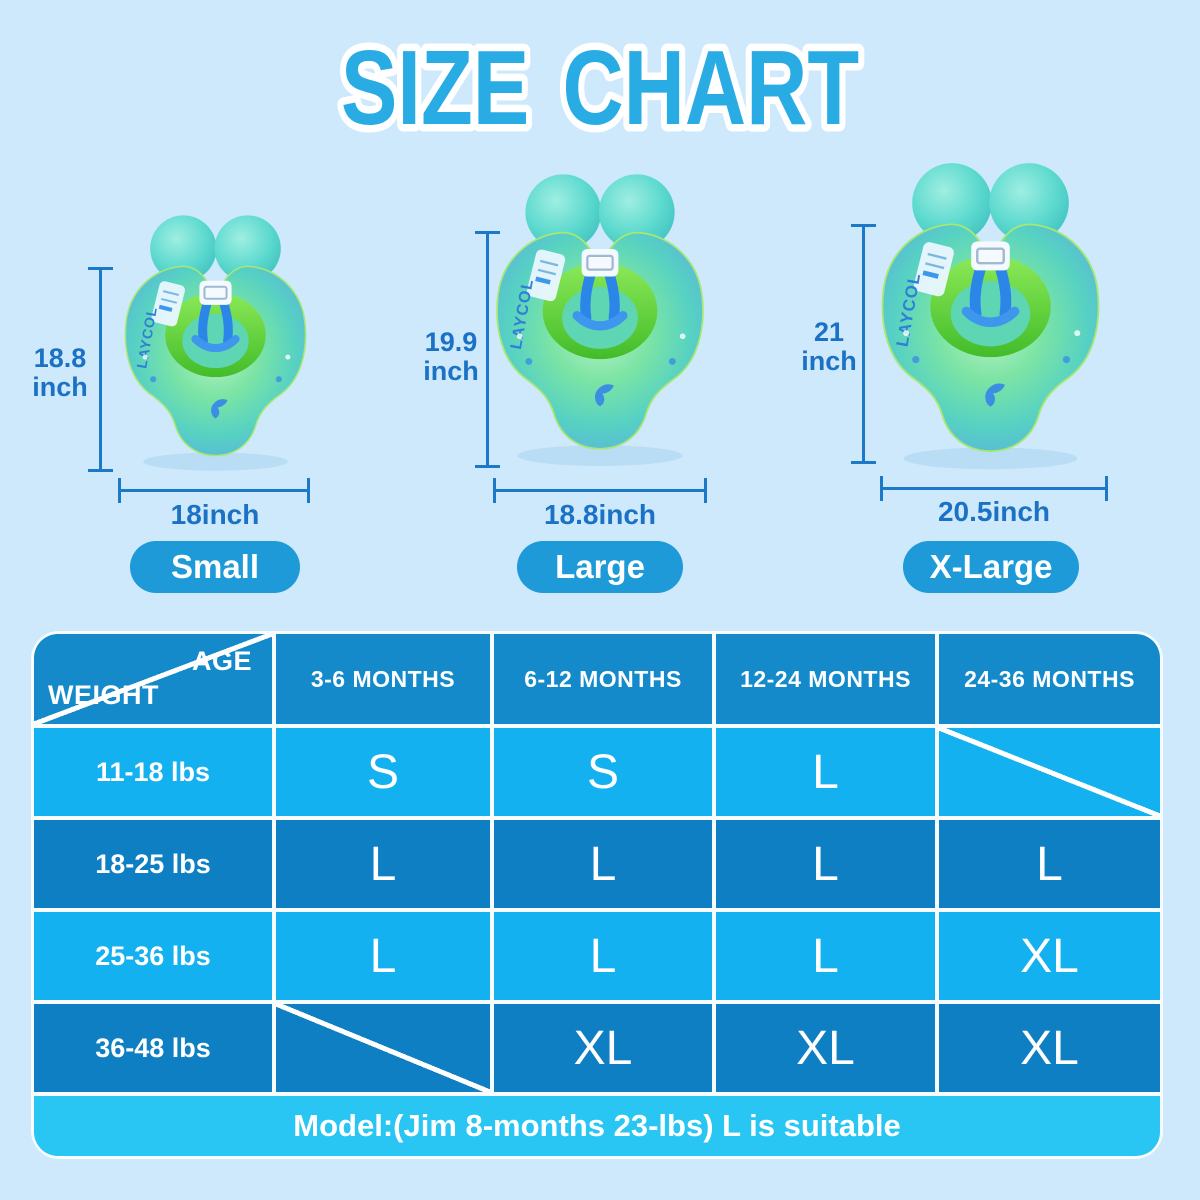 This screenshot has height=1200, width=1200. What do you see at coordinates (103, 695) in the screenshot?
I see `corner-weight-label: WEIGHT` at bounding box center [103, 695].